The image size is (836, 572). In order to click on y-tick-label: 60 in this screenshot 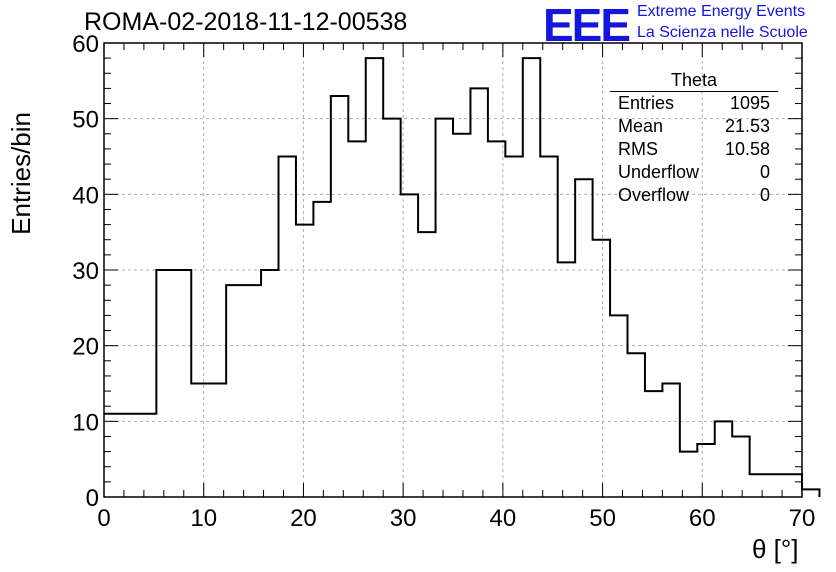, I will do `click(85, 44)`.